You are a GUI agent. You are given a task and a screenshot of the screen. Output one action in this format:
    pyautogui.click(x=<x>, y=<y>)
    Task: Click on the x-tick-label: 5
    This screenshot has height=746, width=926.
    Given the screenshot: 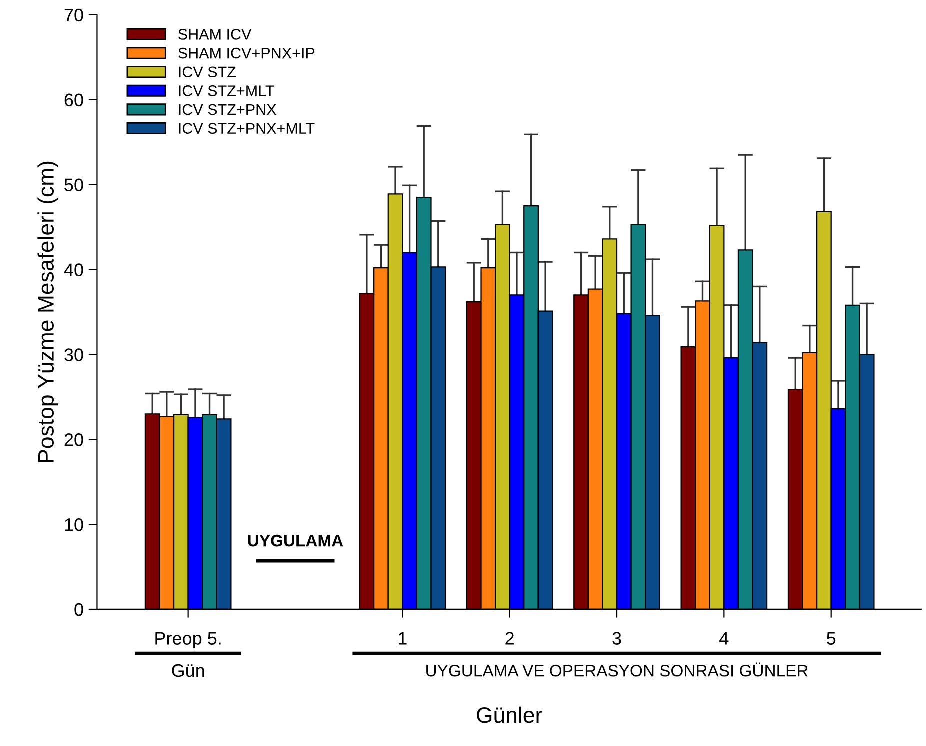 What is the action you would take?
    pyautogui.click(x=831, y=638)
    